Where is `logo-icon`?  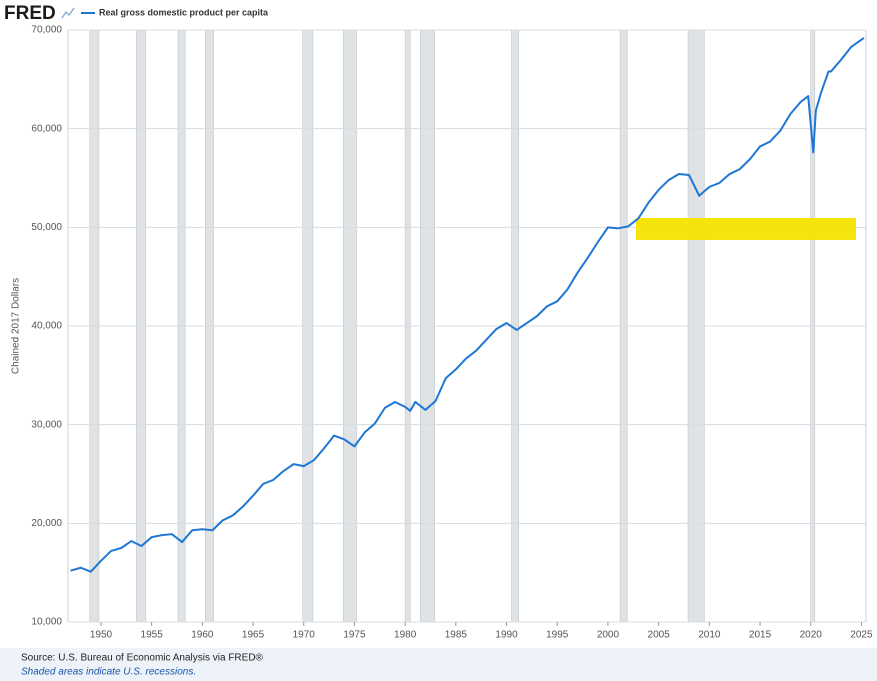 logo-icon is located at coordinates (68, 13).